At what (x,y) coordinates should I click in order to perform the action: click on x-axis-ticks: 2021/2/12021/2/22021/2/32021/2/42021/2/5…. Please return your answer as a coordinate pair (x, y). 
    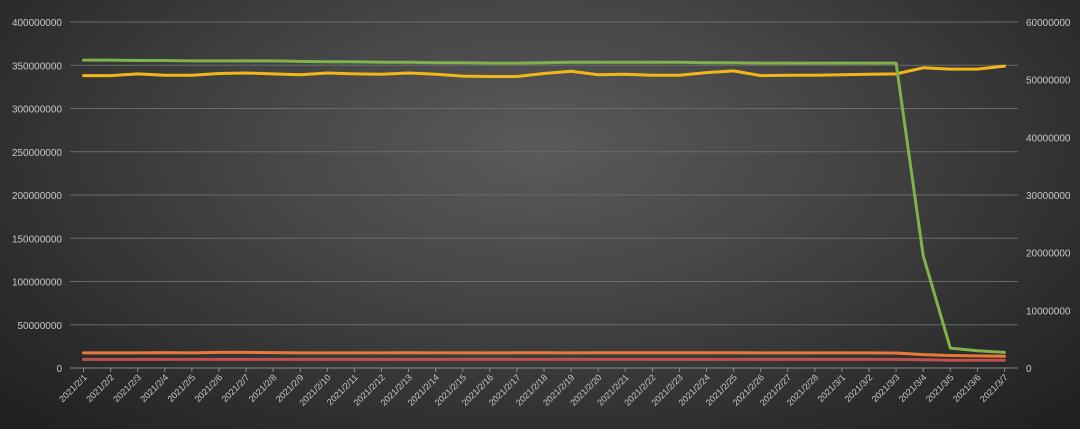
    Looking at the image, I should click on (533, 388).